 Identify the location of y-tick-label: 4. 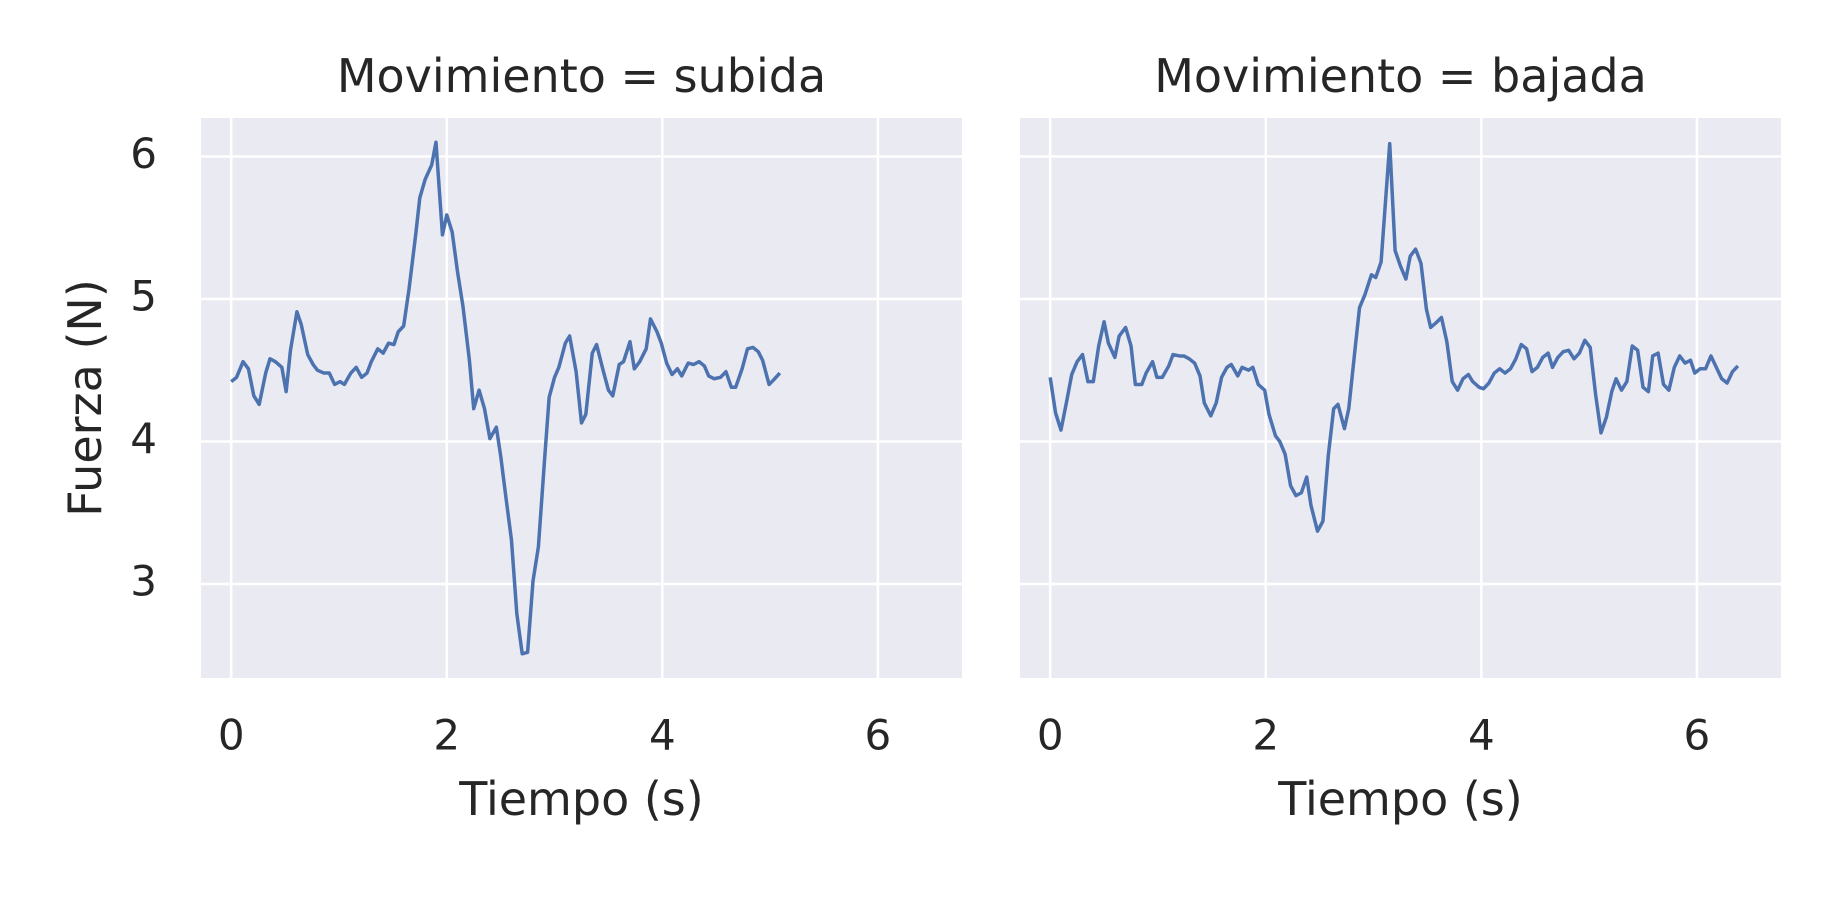
(143, 438).